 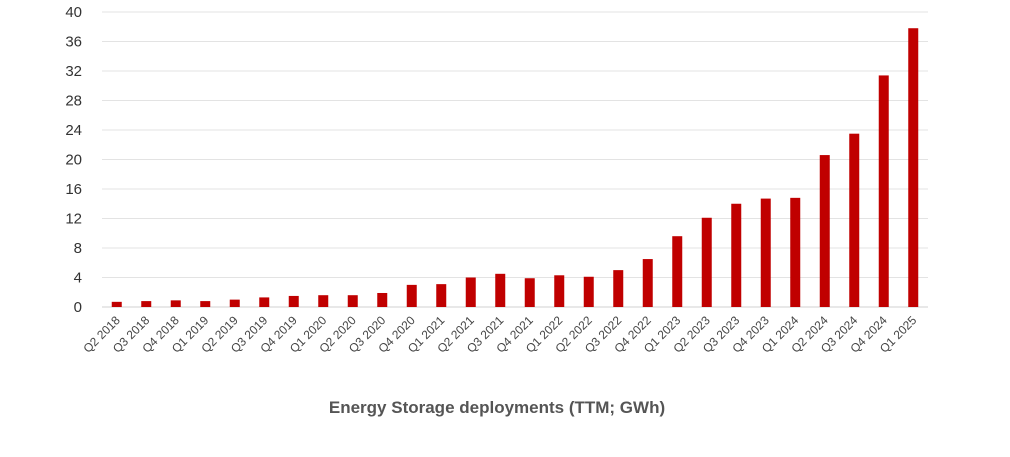 What do you see at coordinates (73, 219) in the screenshot?
I see `y-tick-label: 12` at bounding box center [73, 219].